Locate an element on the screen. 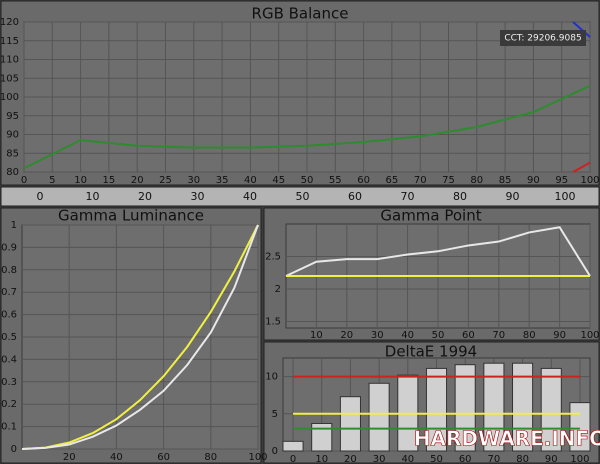 Image resolution: width=600 pixels, height=464 pixels. chart-title: Gamma Luminance is located at coordinates (131, 216).